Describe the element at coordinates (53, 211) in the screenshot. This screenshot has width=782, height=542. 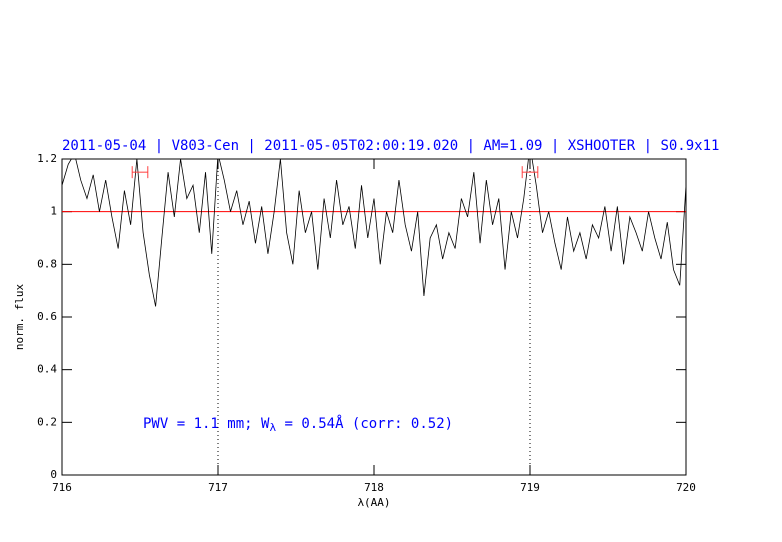
I see `y-tick-label: 1` at that location.